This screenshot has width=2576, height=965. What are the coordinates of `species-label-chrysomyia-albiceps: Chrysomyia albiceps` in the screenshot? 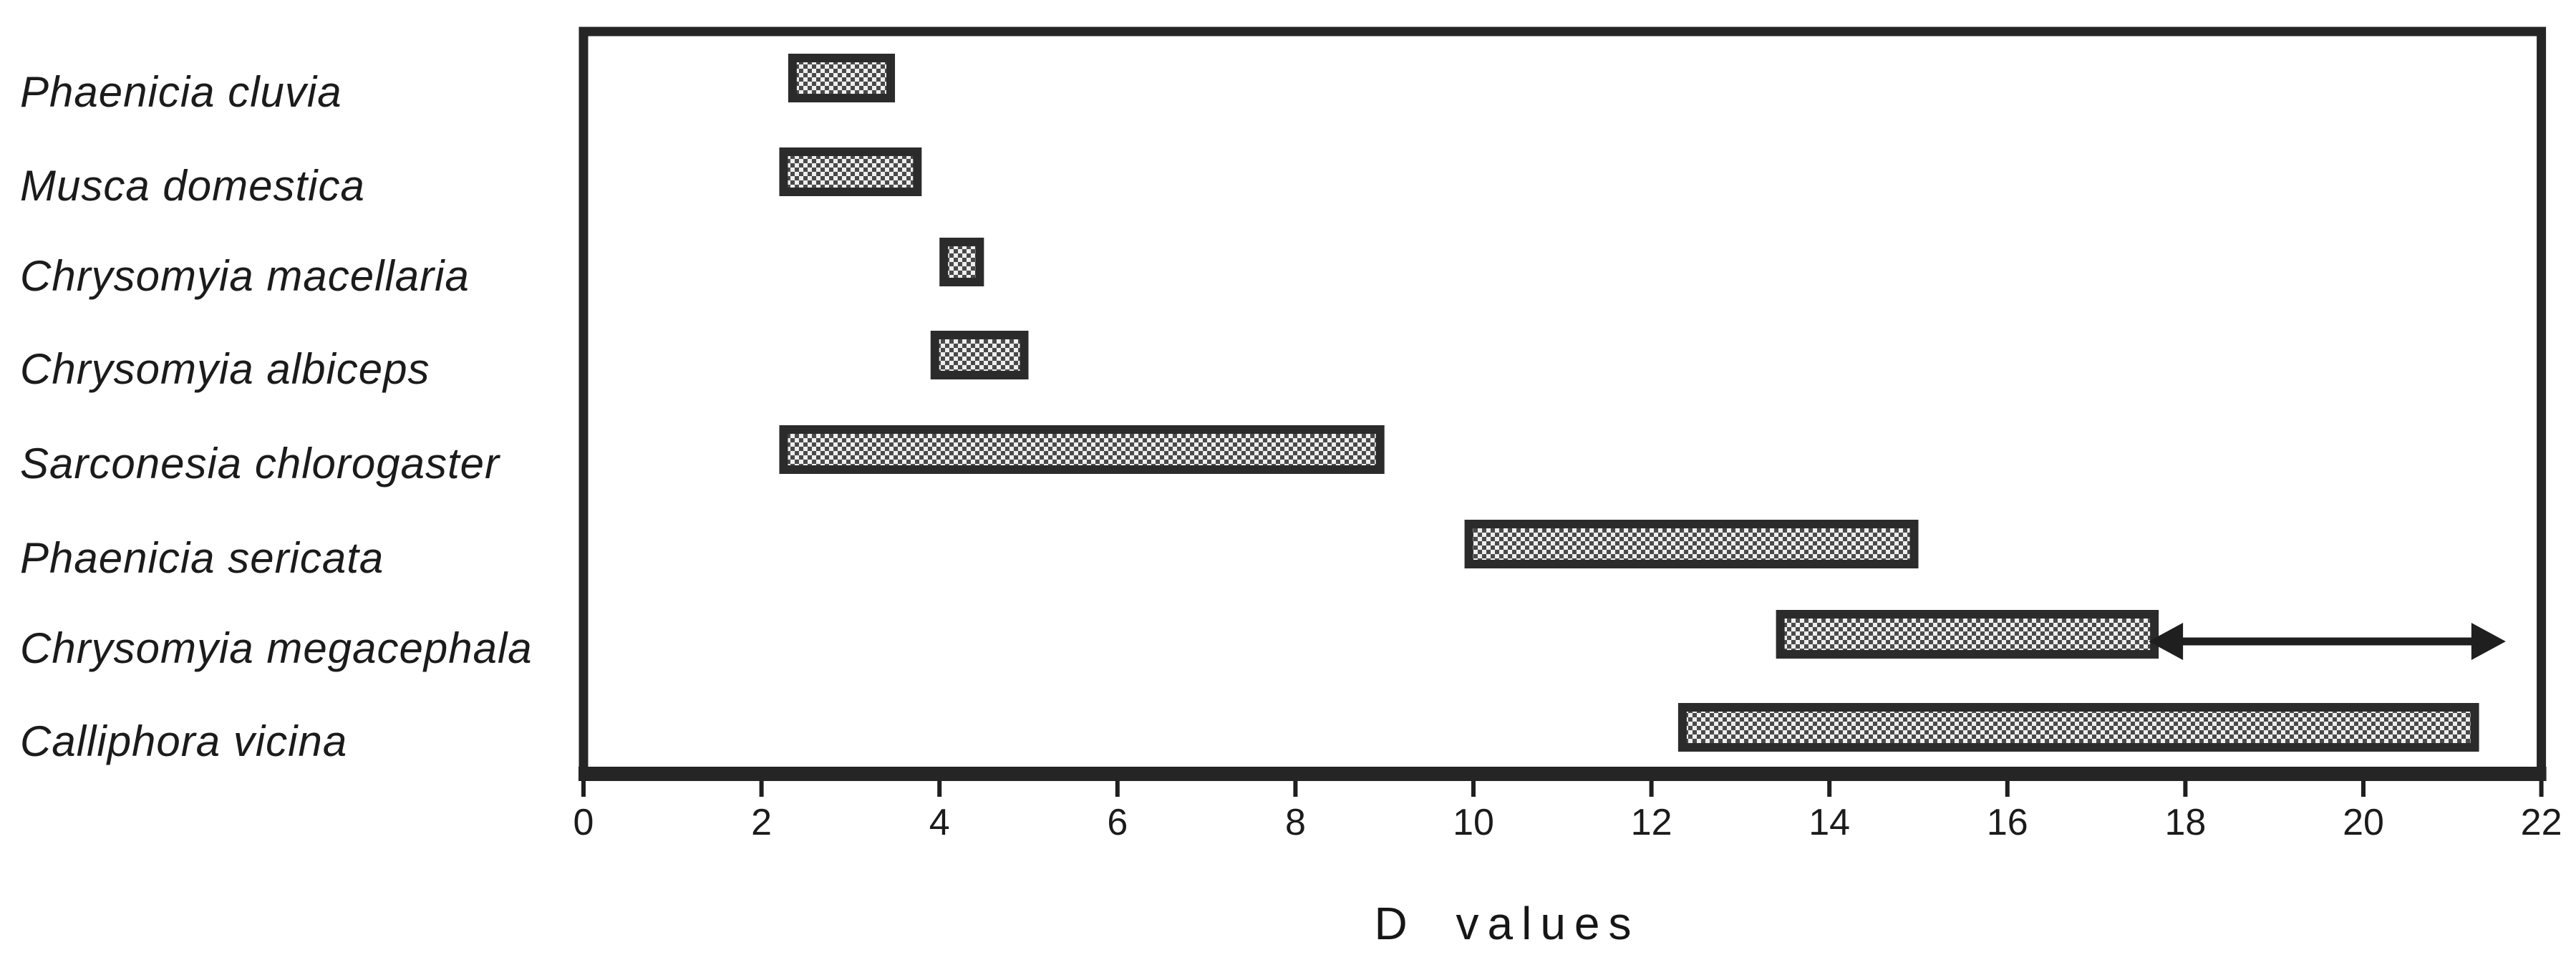 It's located at (225, 369).